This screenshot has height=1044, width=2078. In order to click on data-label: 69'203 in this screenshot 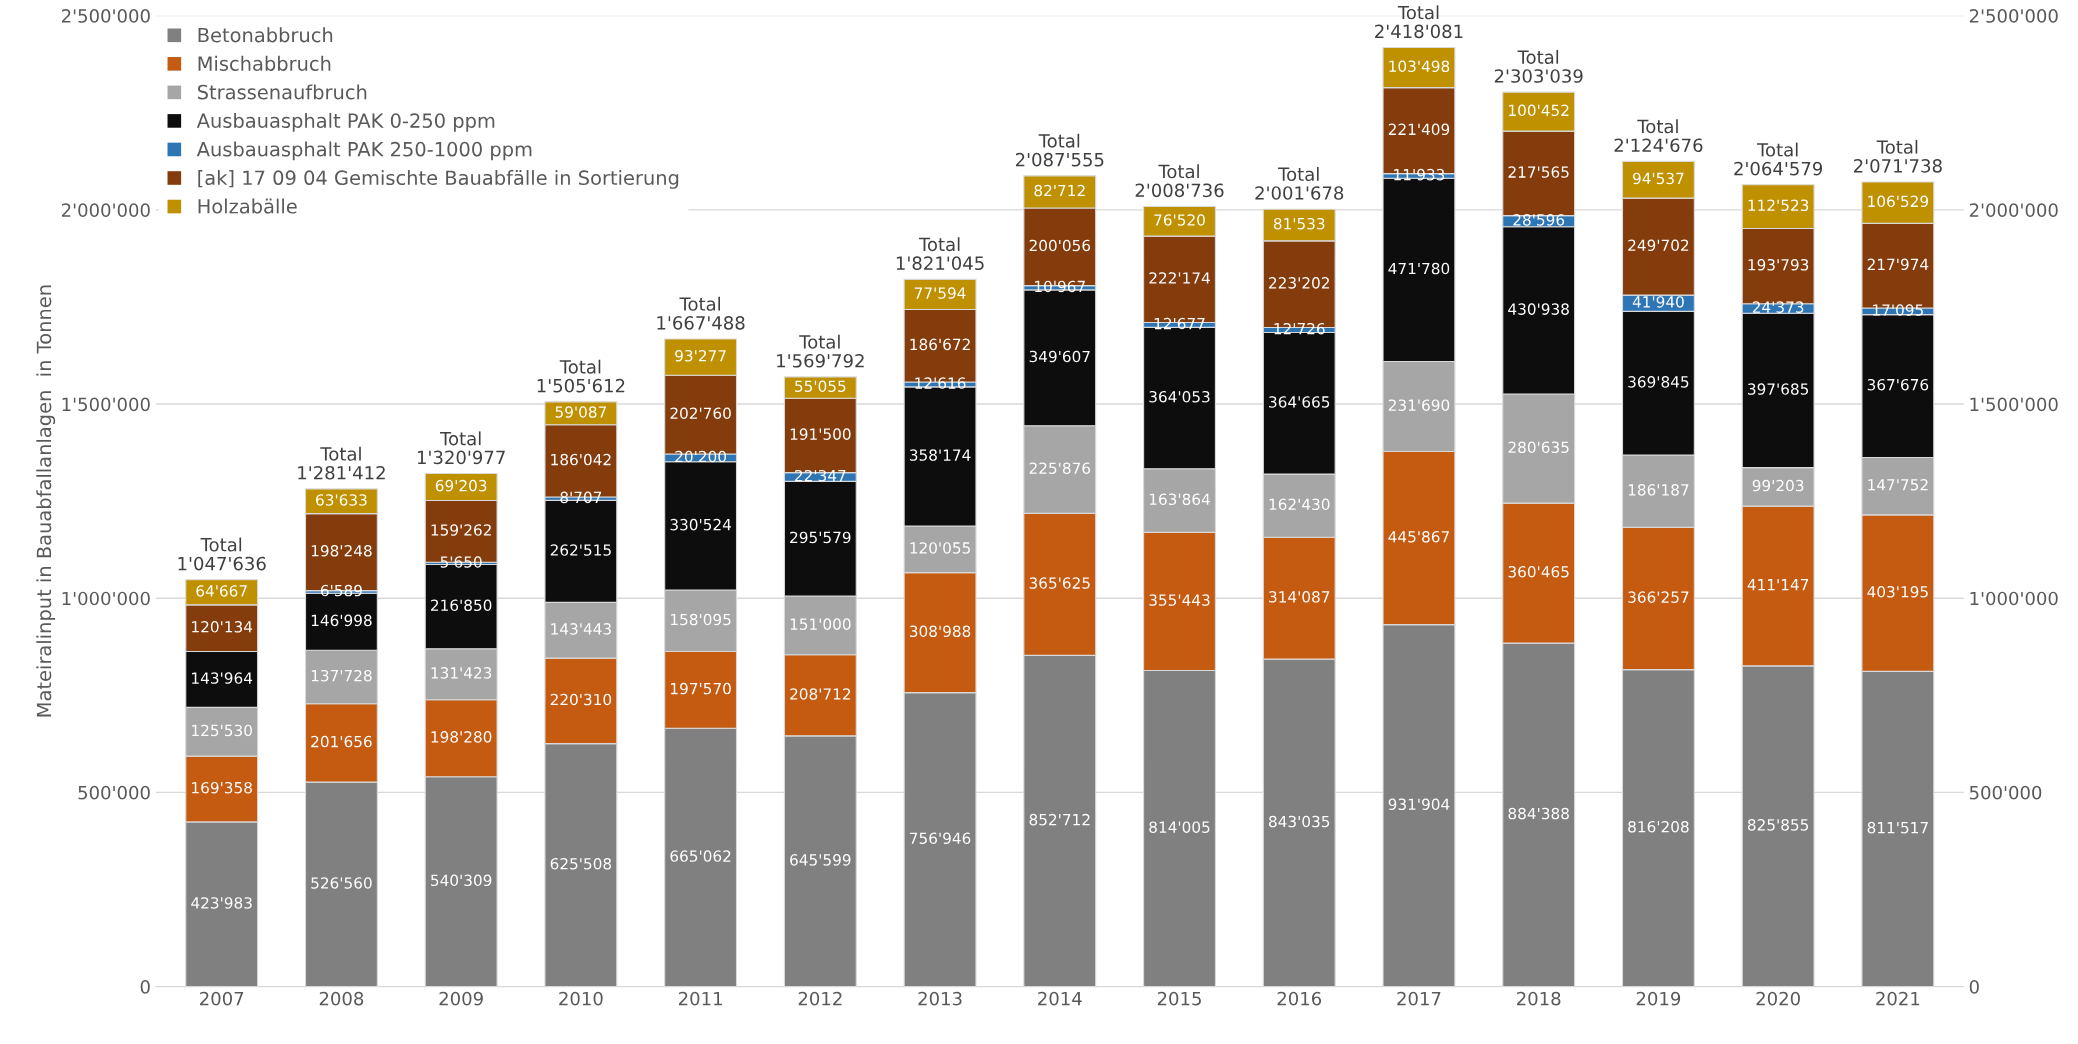, I will do `click(461, 485)`.